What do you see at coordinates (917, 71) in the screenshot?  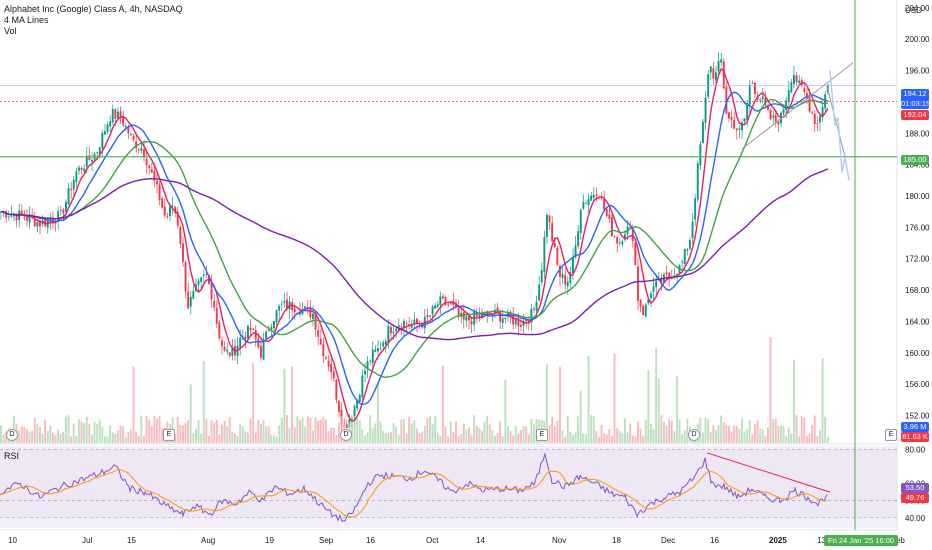 I see `y-tick-label: 196.00` at bounding box center [917, 71].